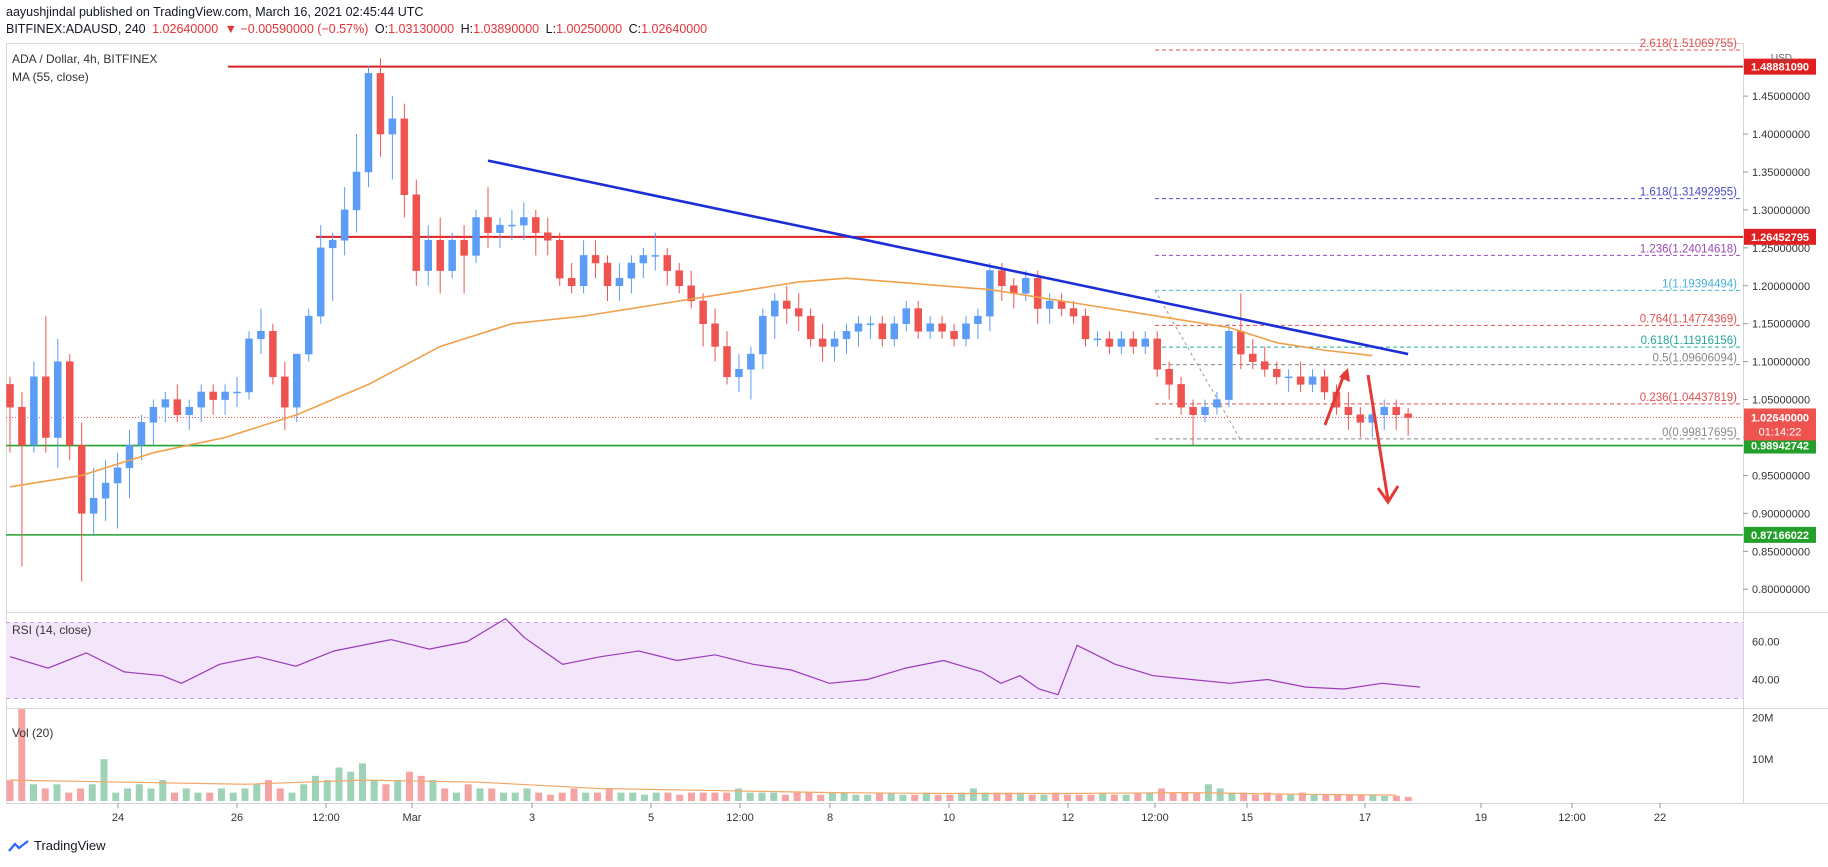 Image resolution: width=1828 pixels, height=867 pixels. Describe the element at coordinates (185, 29) in the screenshot. I see `last-price-value: 1.02640000` at that location.